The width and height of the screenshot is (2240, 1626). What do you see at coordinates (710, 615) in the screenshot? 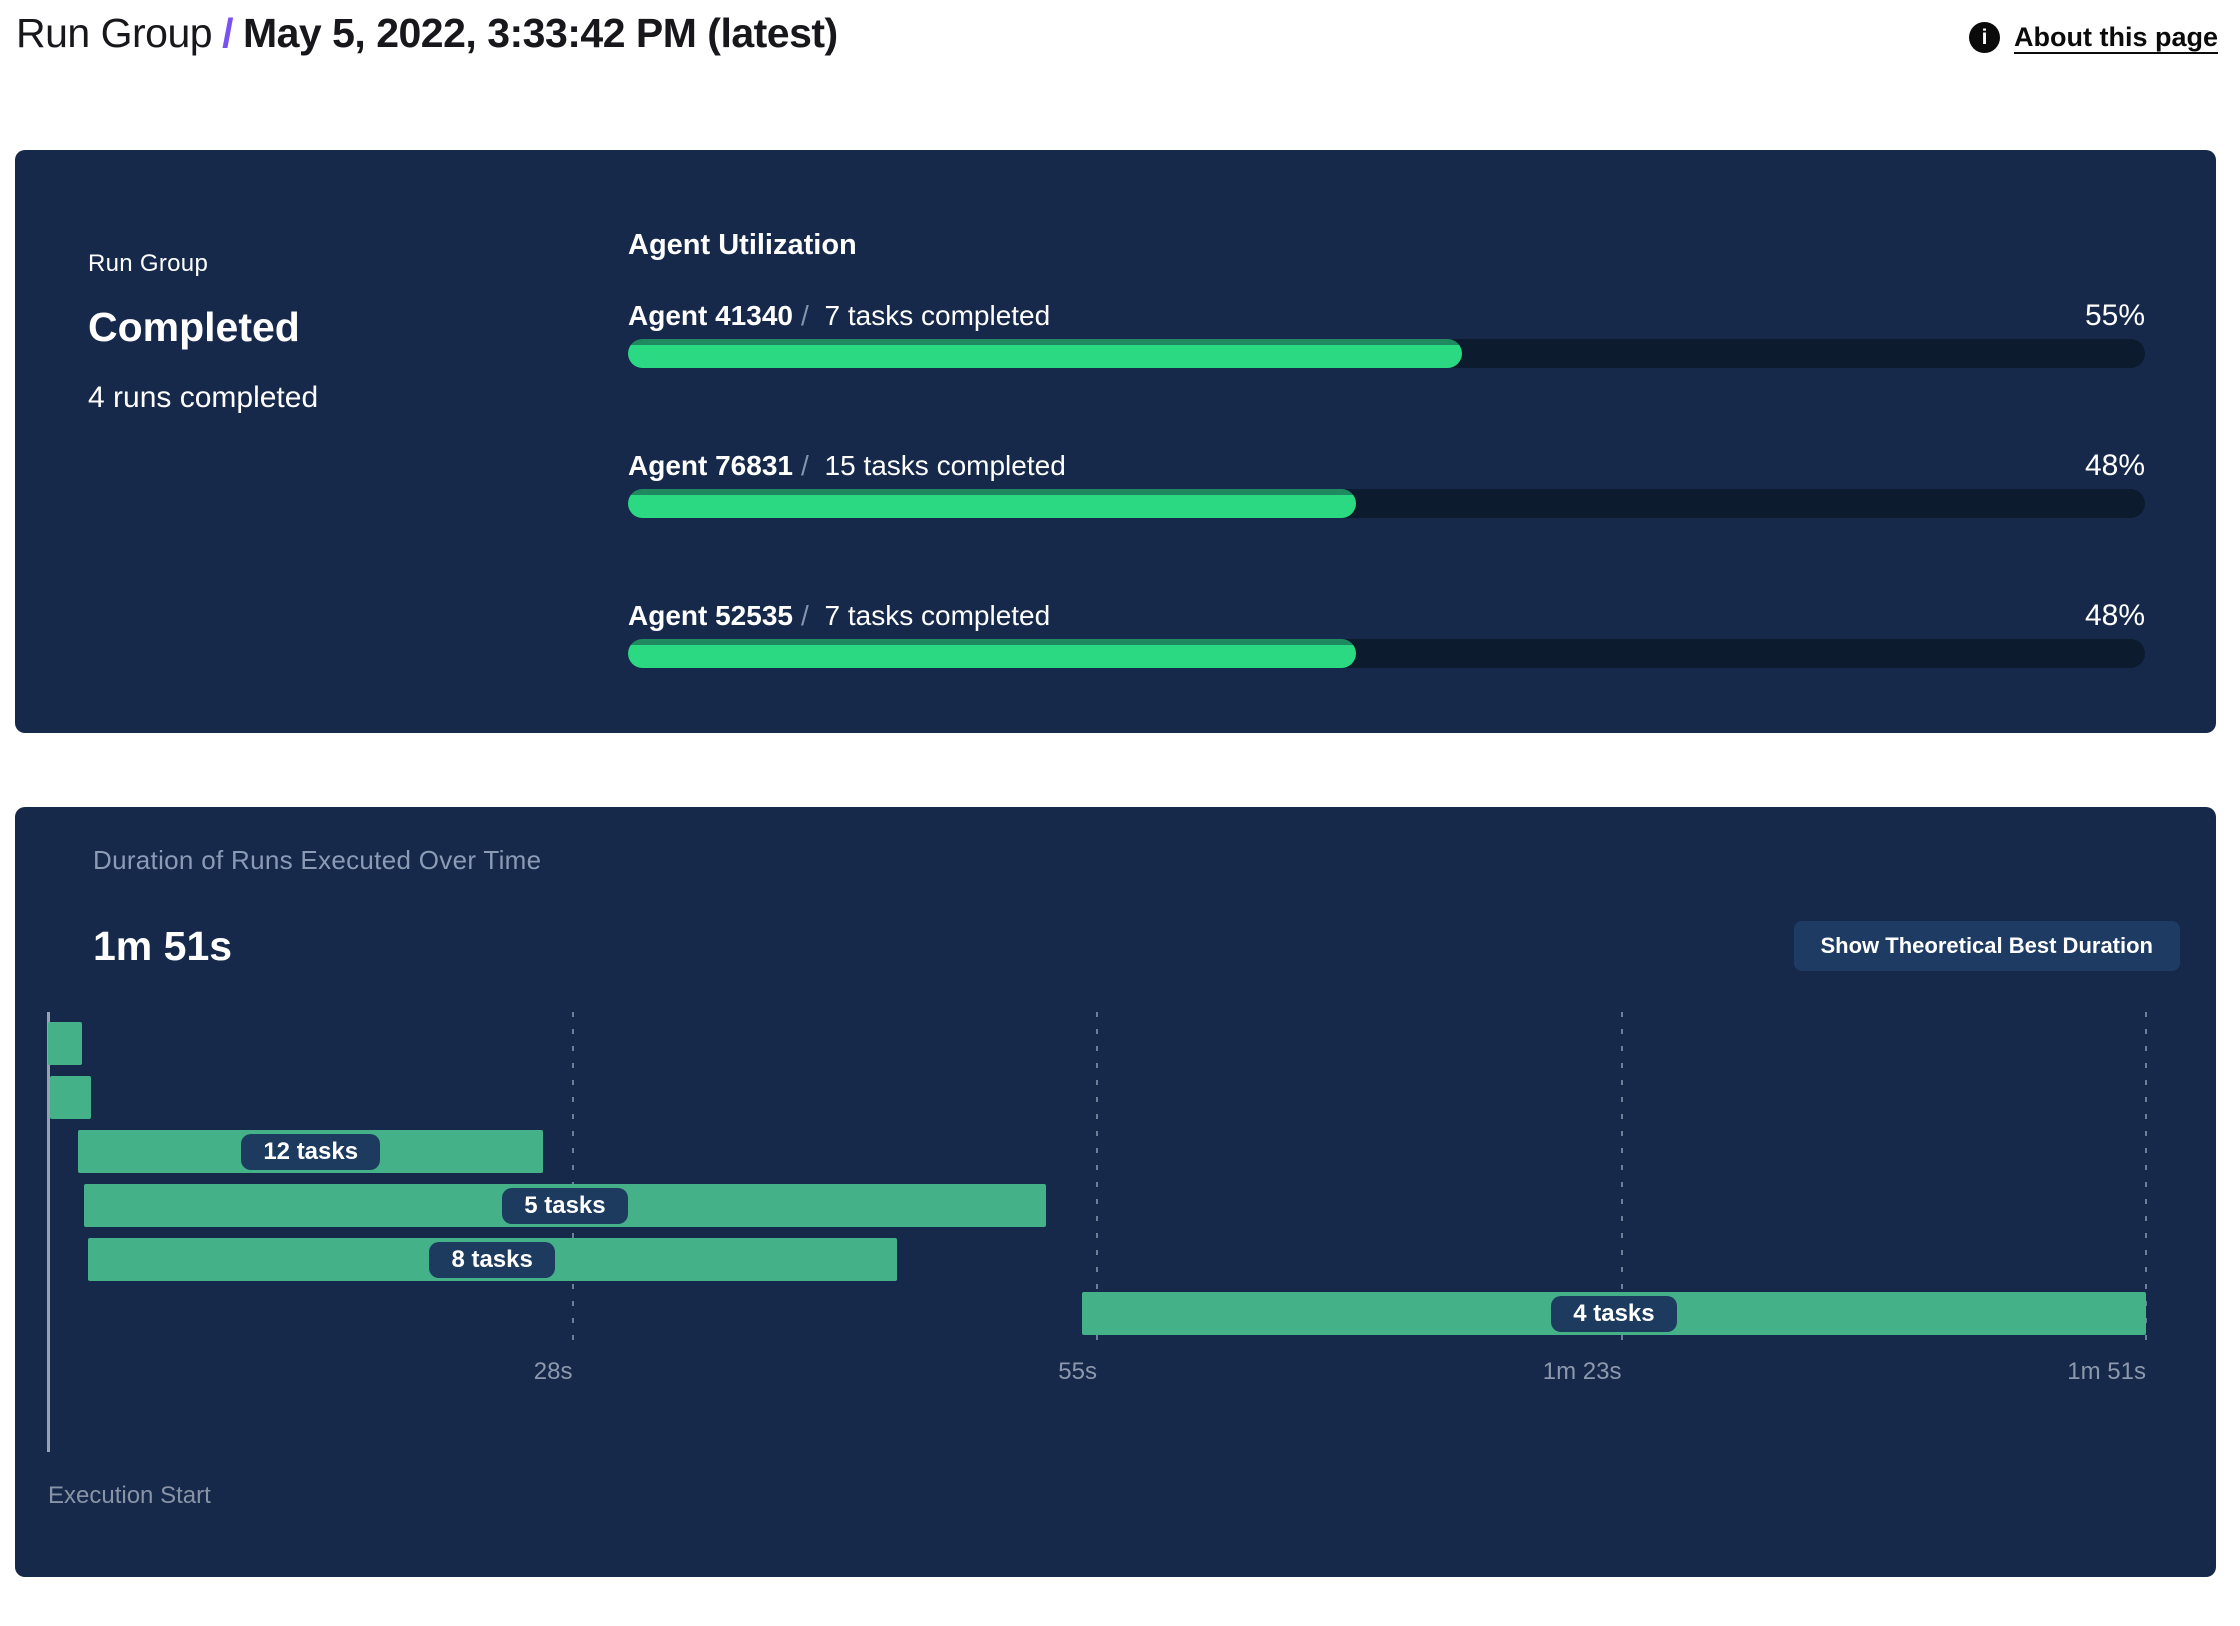
I see `agent-name: Agent 52535` at bounding box center [710, 615].